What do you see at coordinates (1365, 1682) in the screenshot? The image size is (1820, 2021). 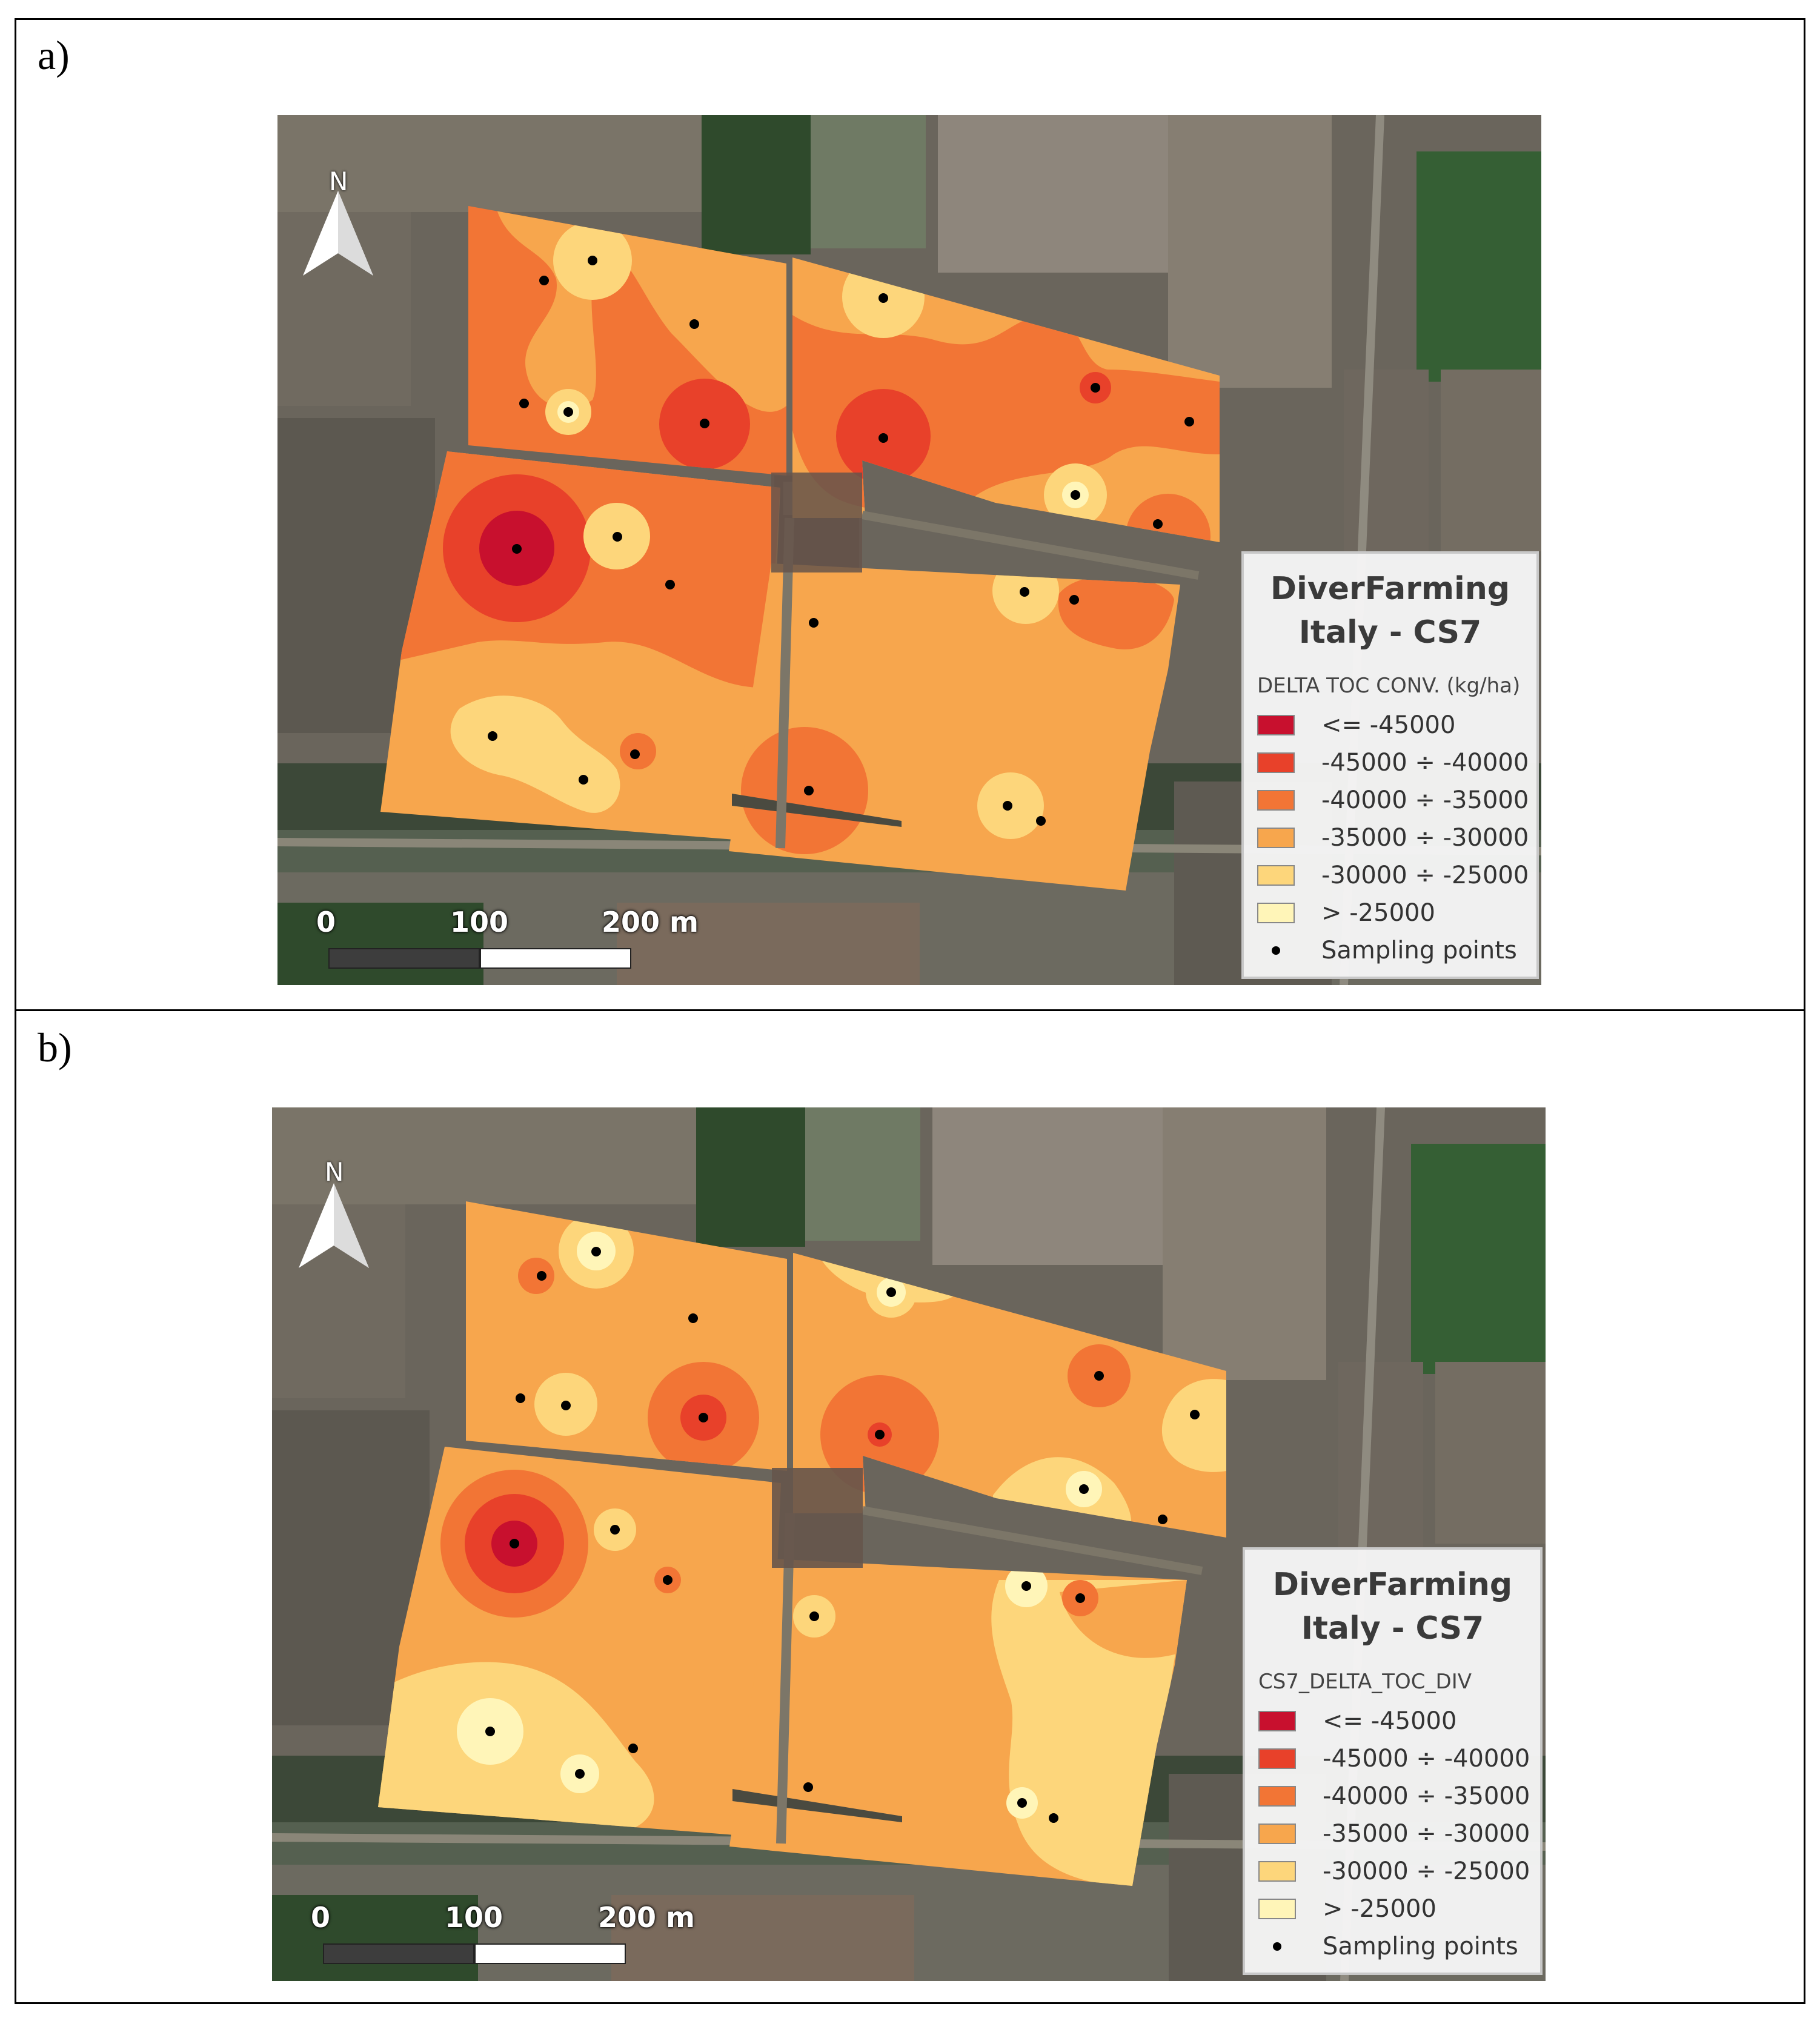 I see `legend-field-name: CS7_DELTA_TOC_DIV` at bounding box center [1365, 1682].